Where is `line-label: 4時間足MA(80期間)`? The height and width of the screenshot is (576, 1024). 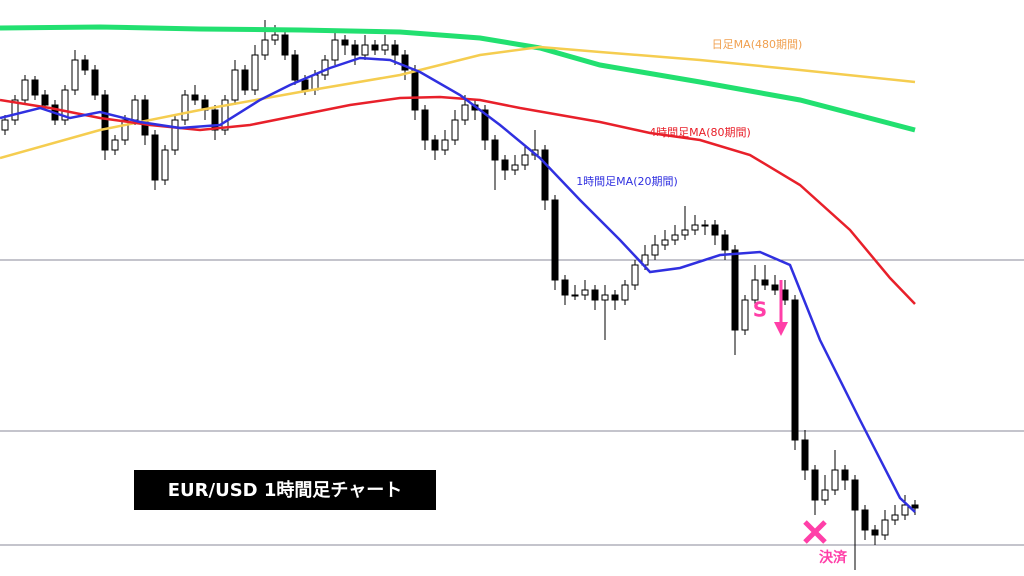 line-label: 4時間足MA(80期間) is located at coordinates (700, 132).